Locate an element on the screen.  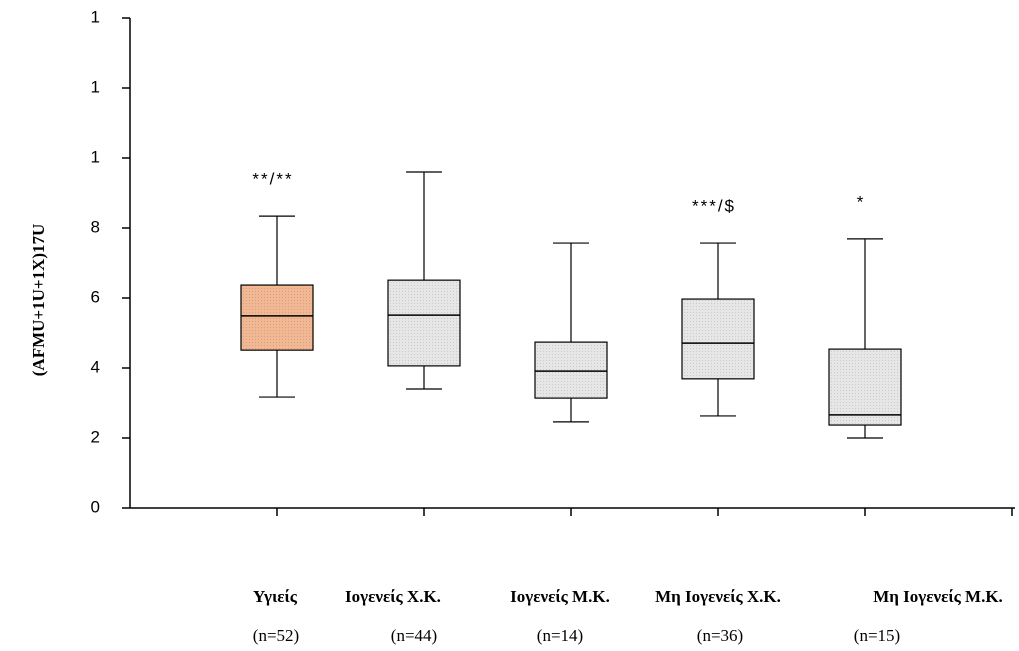
x-tick-label: Μη Ιογενείς Χ.Κ. is located at coordinates (718, 596).